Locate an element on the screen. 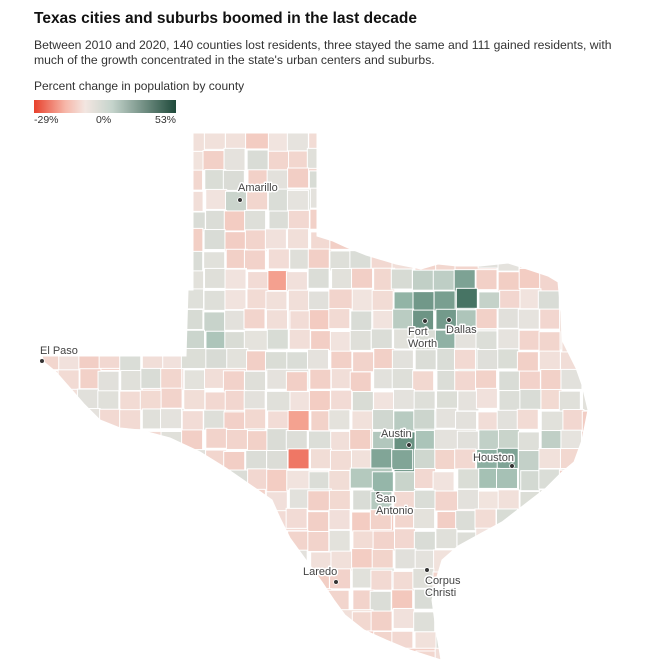  city-label-halo: Dallas is located at coordinates (461, 330).